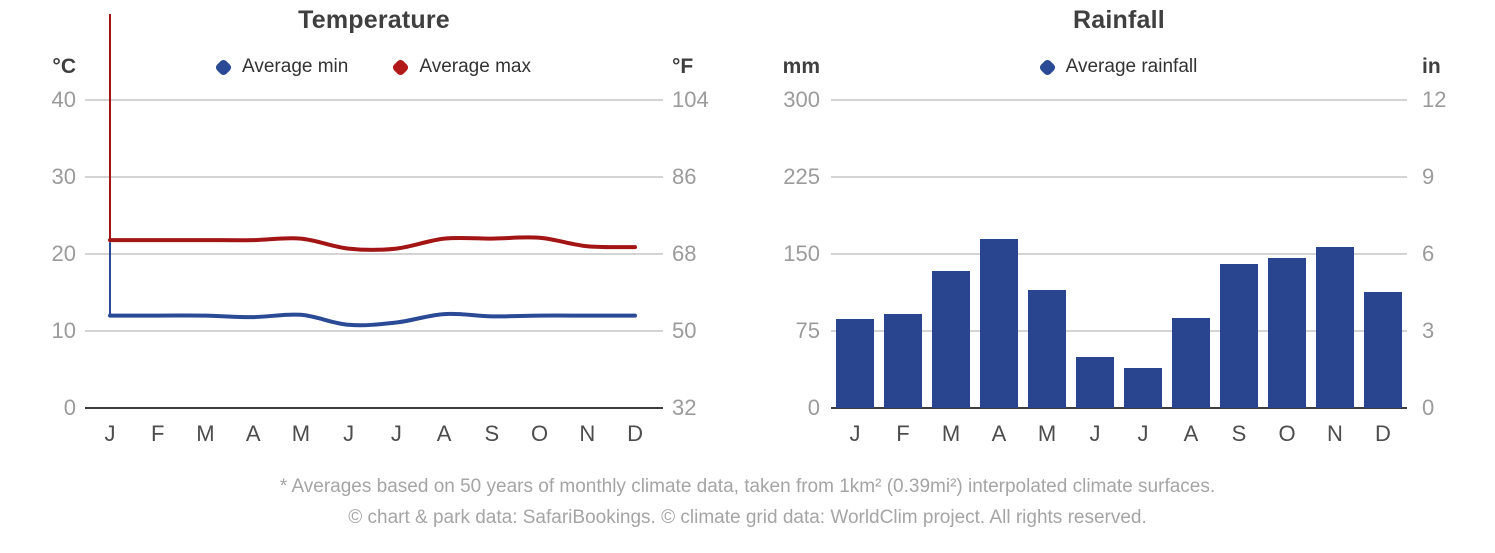 Image resolution: width=1495 pixels, height=553 pixels. Describe the element at coordinates (63, 176) in the screenshot. I see `y-axis-tick-label-left: 30` at that location.